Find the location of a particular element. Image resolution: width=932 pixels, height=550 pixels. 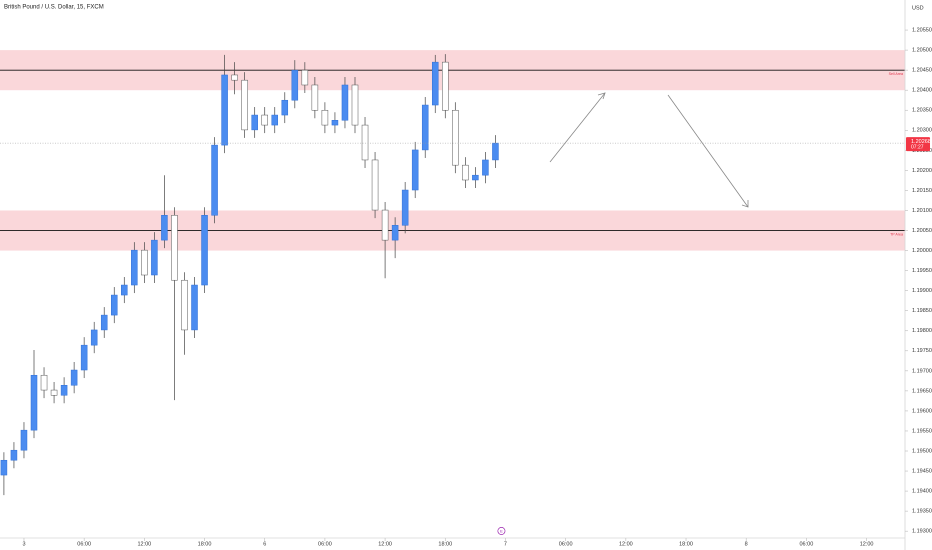

x-tick-label: 7 is located at coordinates (505, 544).